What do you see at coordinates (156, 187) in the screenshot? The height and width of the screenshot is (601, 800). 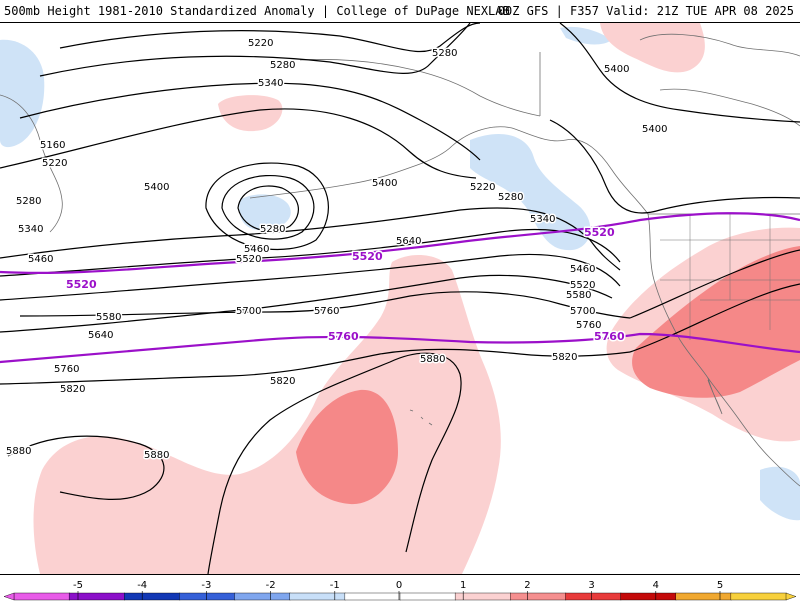 I see `label-5400-west: 5400` at bounding box center [156, 187].